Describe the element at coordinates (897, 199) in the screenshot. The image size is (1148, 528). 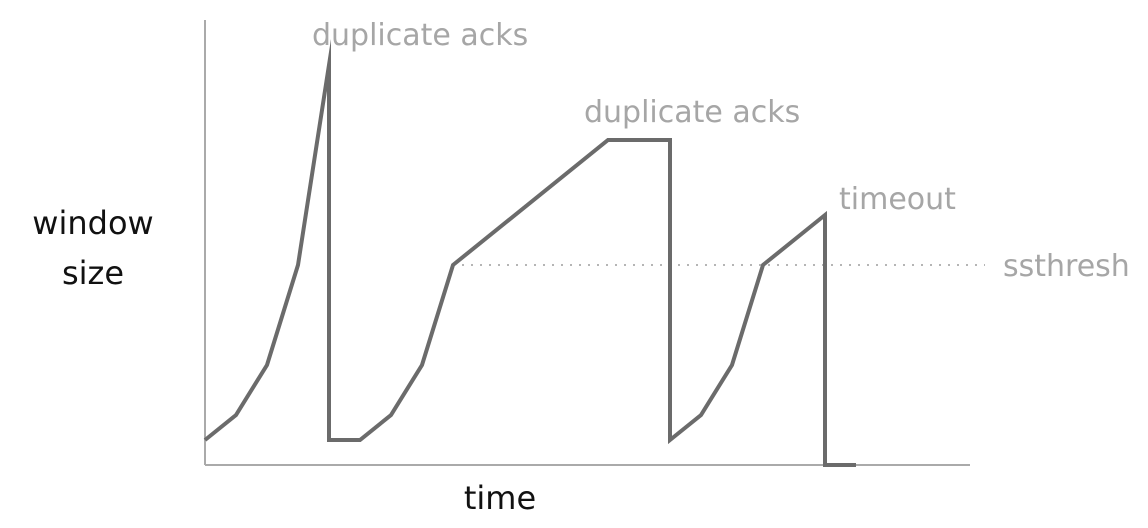
I see `annotation-timeout-3: timeout` at that location.